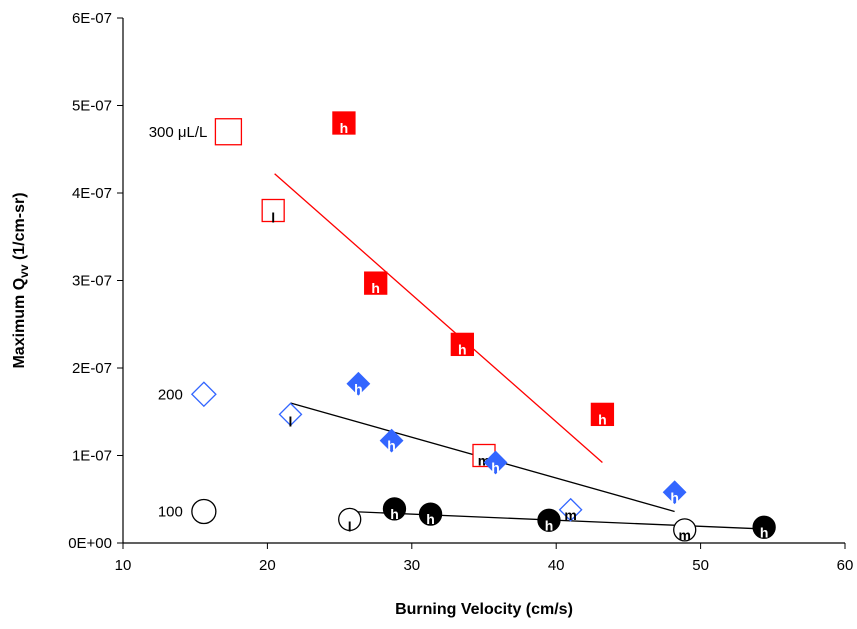 The width and height of the screenshot is (857, 629). Describe the element at coordinates (178, 132) in the screenshot. I see `series-label-300: 300 μL/L` at that location.